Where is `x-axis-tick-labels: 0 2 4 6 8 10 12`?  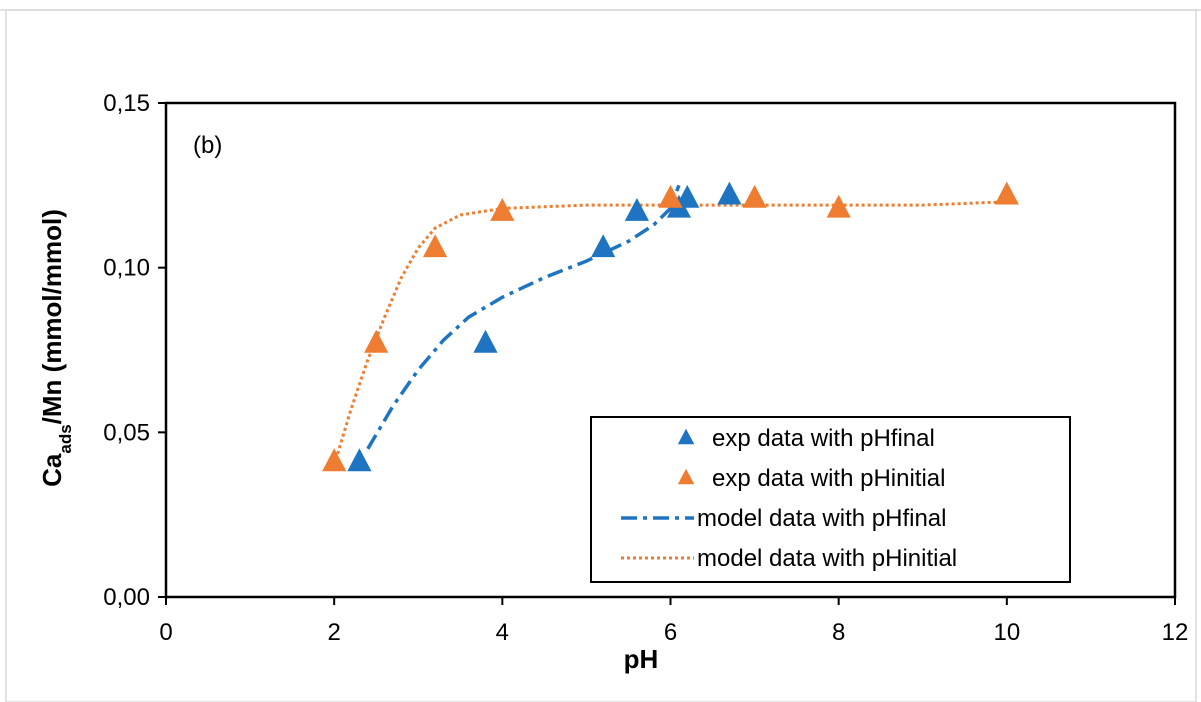 x-axis-tick-labels: 0 2 4 6 8 10 12 is located at coordinates (673, 632).